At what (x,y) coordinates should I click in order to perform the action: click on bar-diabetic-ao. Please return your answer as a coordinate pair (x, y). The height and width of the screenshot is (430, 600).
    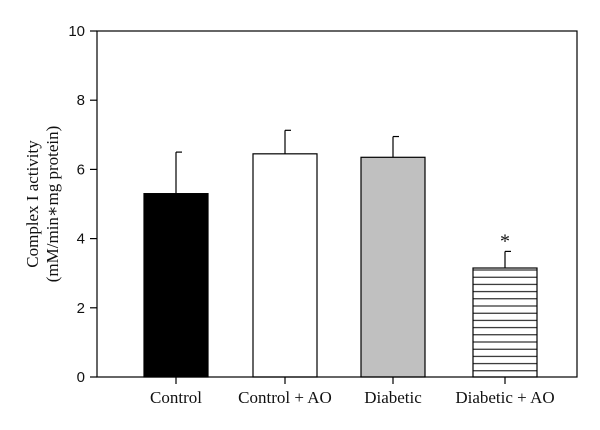
    Looking at the image, I should click on (505, 322).